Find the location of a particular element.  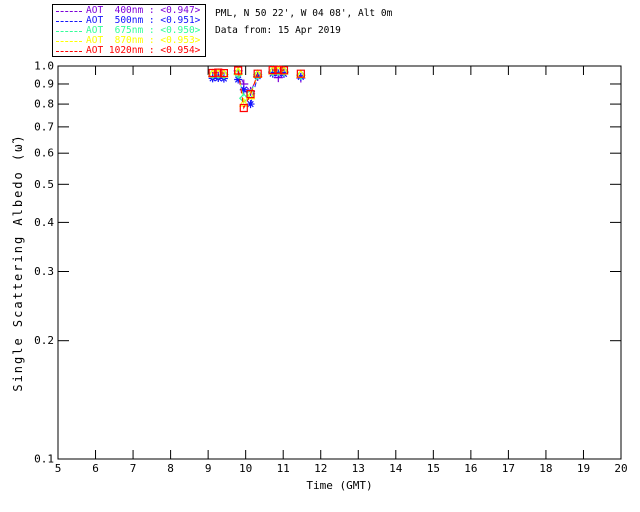

x-tick-label: 20 is located at coordinates (620, 468).